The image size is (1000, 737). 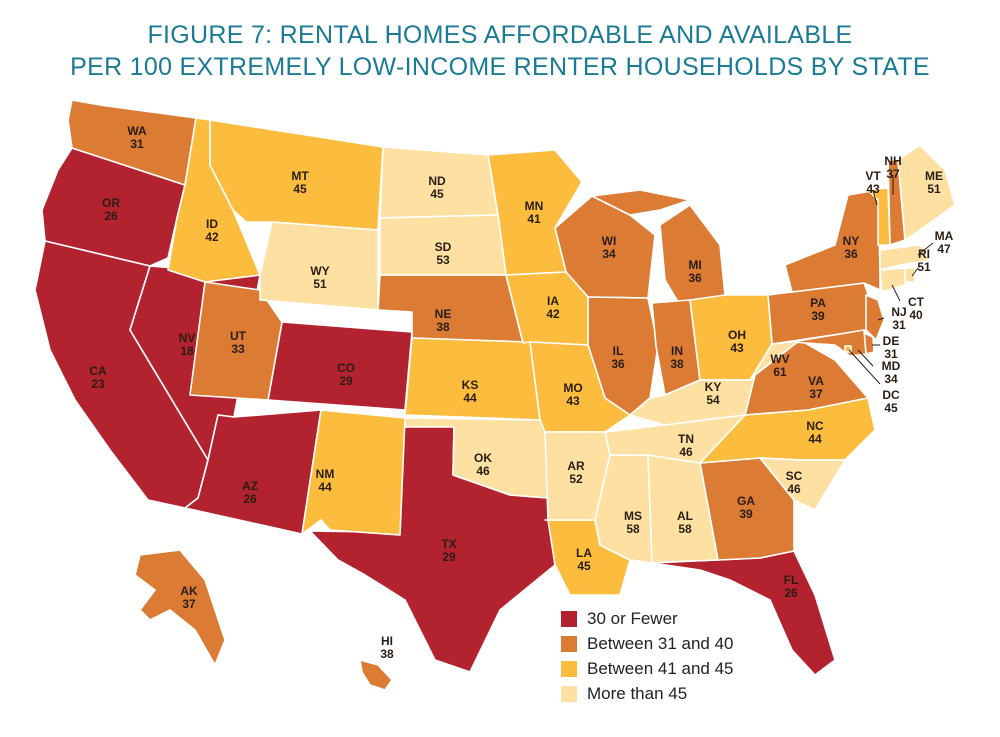 I want to click on state-code-NY: NY, so click(x=851, y=241).